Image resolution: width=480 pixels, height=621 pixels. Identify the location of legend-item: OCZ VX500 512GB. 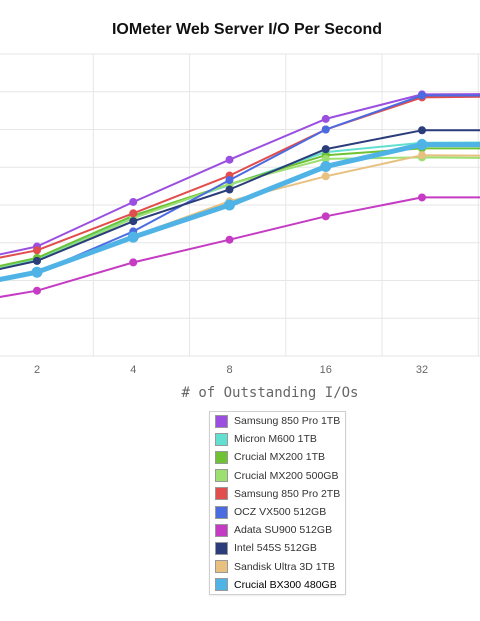
(280, 512).